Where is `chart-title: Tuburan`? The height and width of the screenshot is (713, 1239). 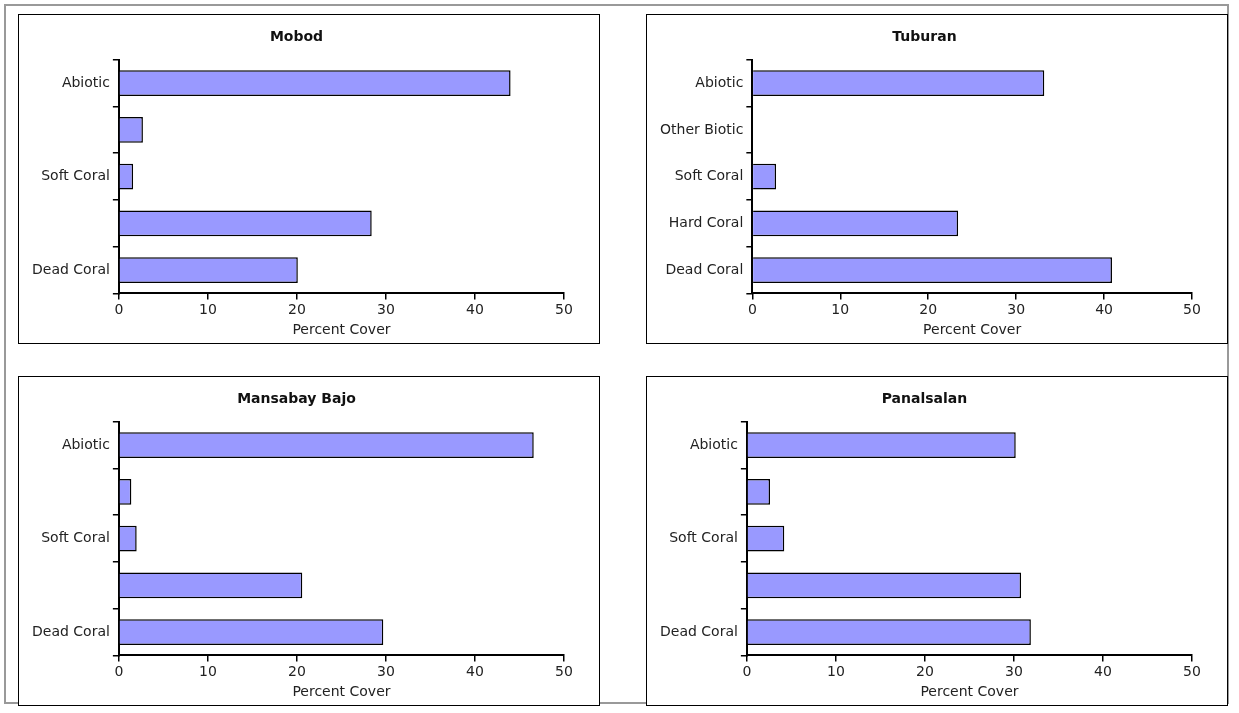 chart-title: Tuburan is located at coordinates (924, 36).